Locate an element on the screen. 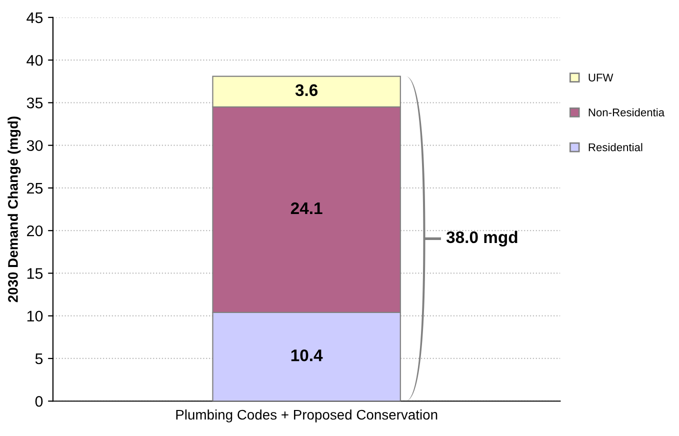 This screenshot has height=436, width=679. y-tick-label: 30 is located at coordinates (34, 146).